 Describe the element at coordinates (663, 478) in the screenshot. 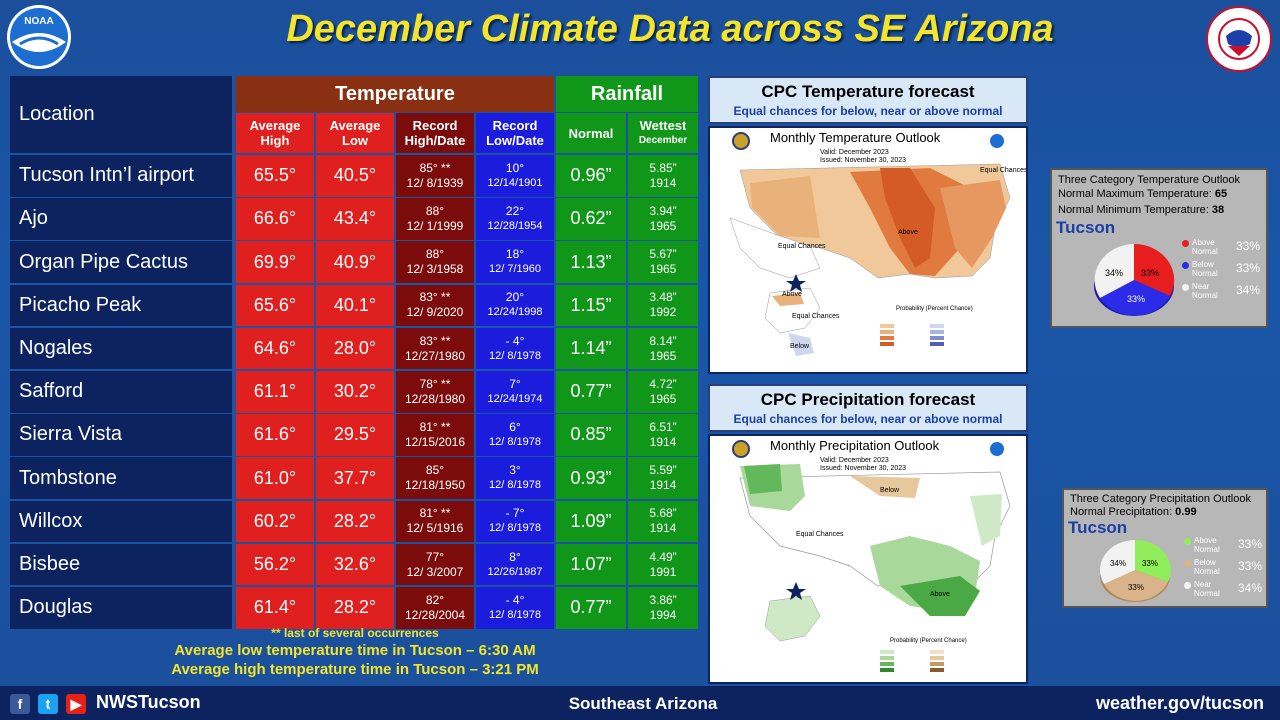

I see `wettest-cell: 5.59” 1914` at that location.